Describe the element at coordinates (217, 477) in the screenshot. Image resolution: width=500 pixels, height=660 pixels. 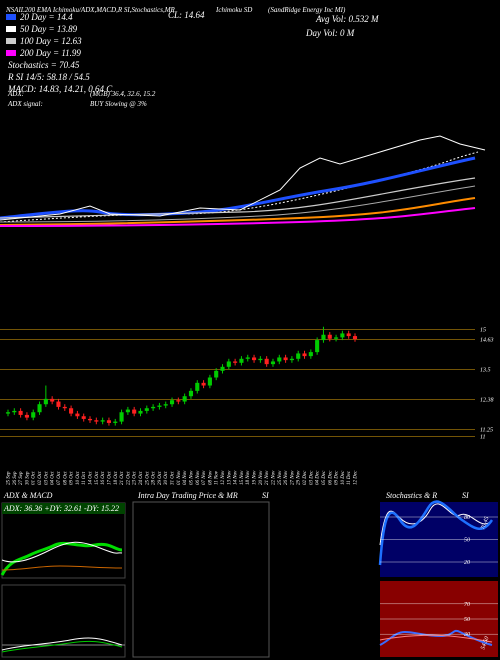
I see `x-tick-label: 11 Nov` at that location.